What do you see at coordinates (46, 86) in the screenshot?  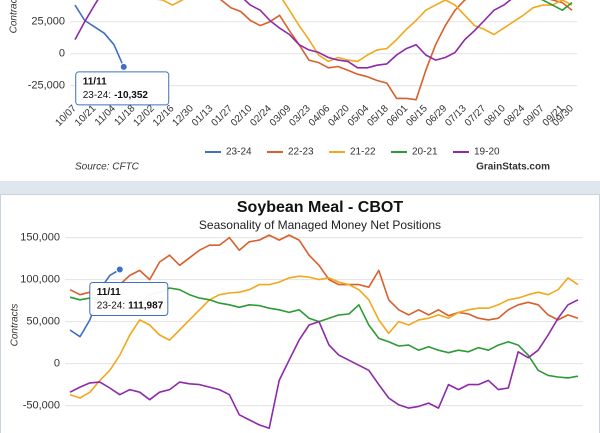 I see `y-tick-label: -25,000` at bounding box center [46, 86].